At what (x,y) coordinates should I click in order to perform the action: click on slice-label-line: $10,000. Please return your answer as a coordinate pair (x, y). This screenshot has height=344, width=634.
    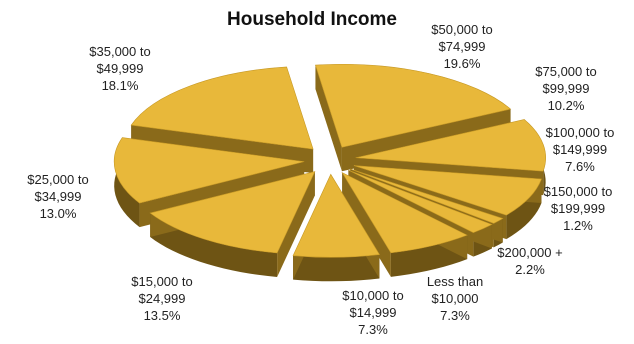
    Looking at the image, I should click on (455, 298).